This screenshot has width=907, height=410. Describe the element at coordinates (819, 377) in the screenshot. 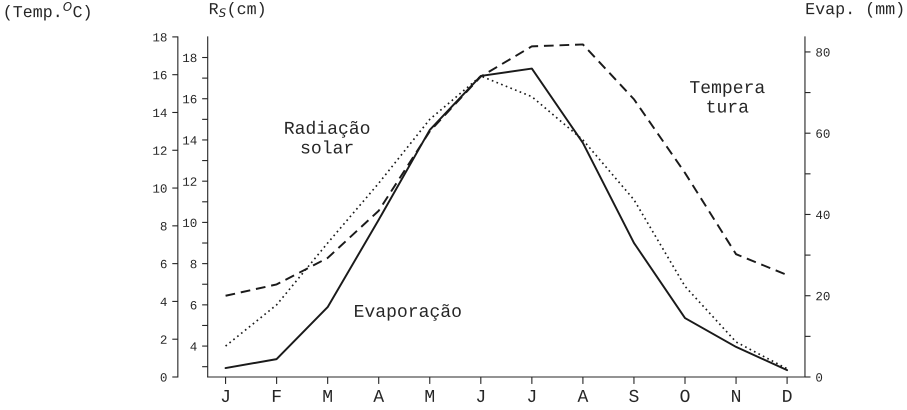

I see `y2-tick-label: 0` at that location.